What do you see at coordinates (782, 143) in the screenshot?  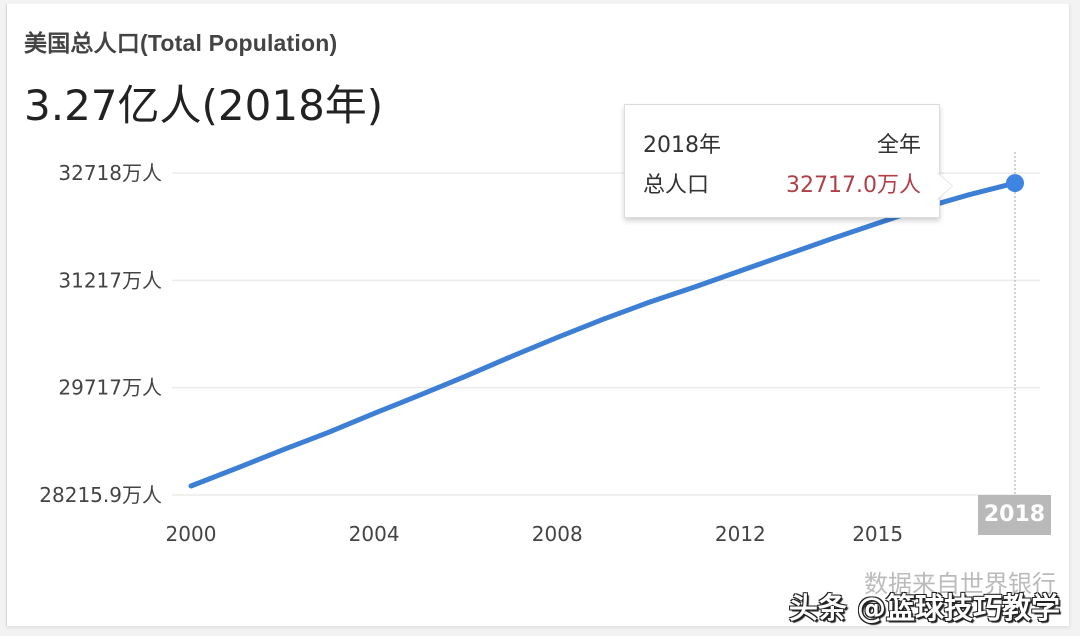 I see `tooltip-row-period: 2018年 全年` at bounding box center [782, 143].